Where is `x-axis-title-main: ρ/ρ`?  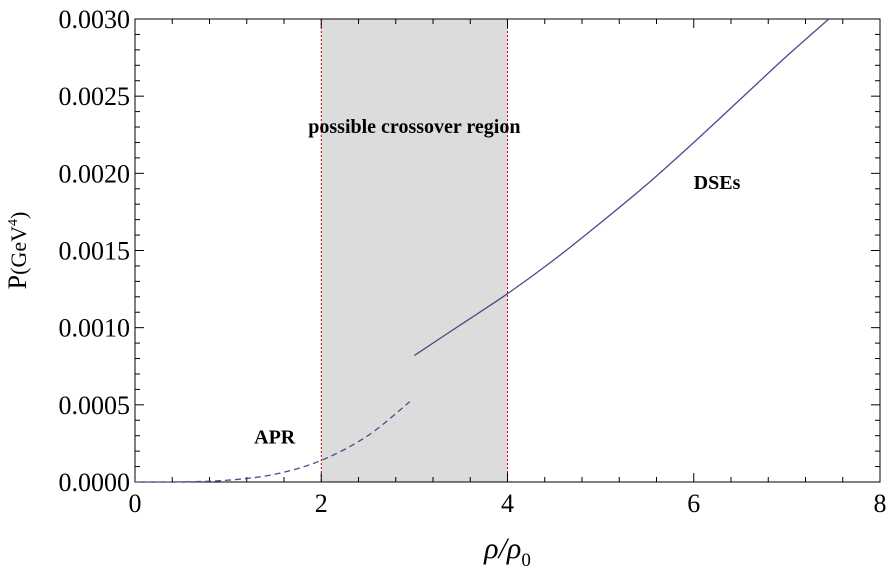 x-axis-title-main: ρ/ρ is located at coordinates (502, 548).